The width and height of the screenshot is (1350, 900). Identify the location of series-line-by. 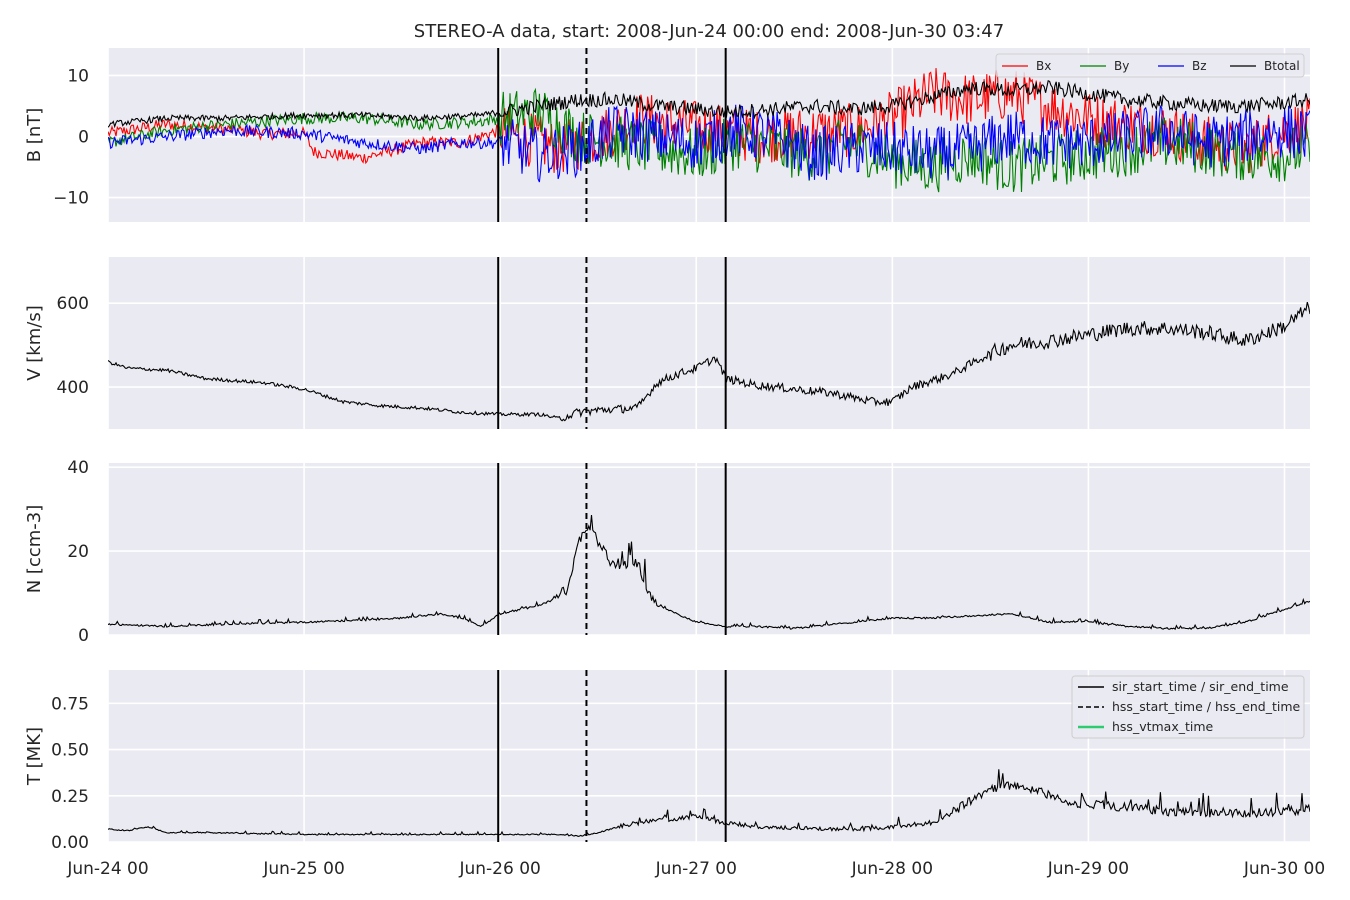
(709, 140).